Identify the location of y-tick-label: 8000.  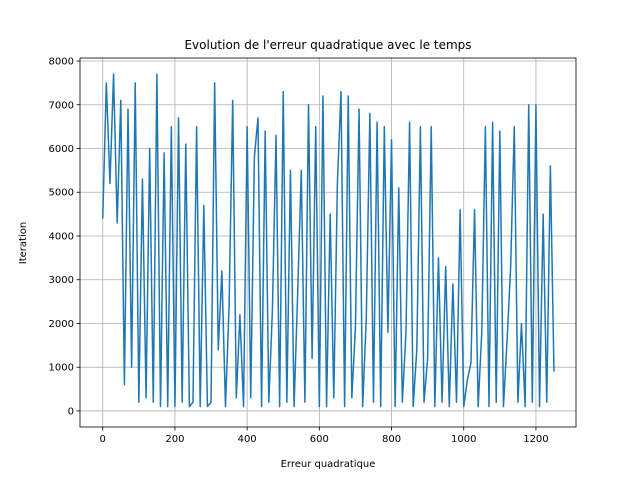
(61, 62).